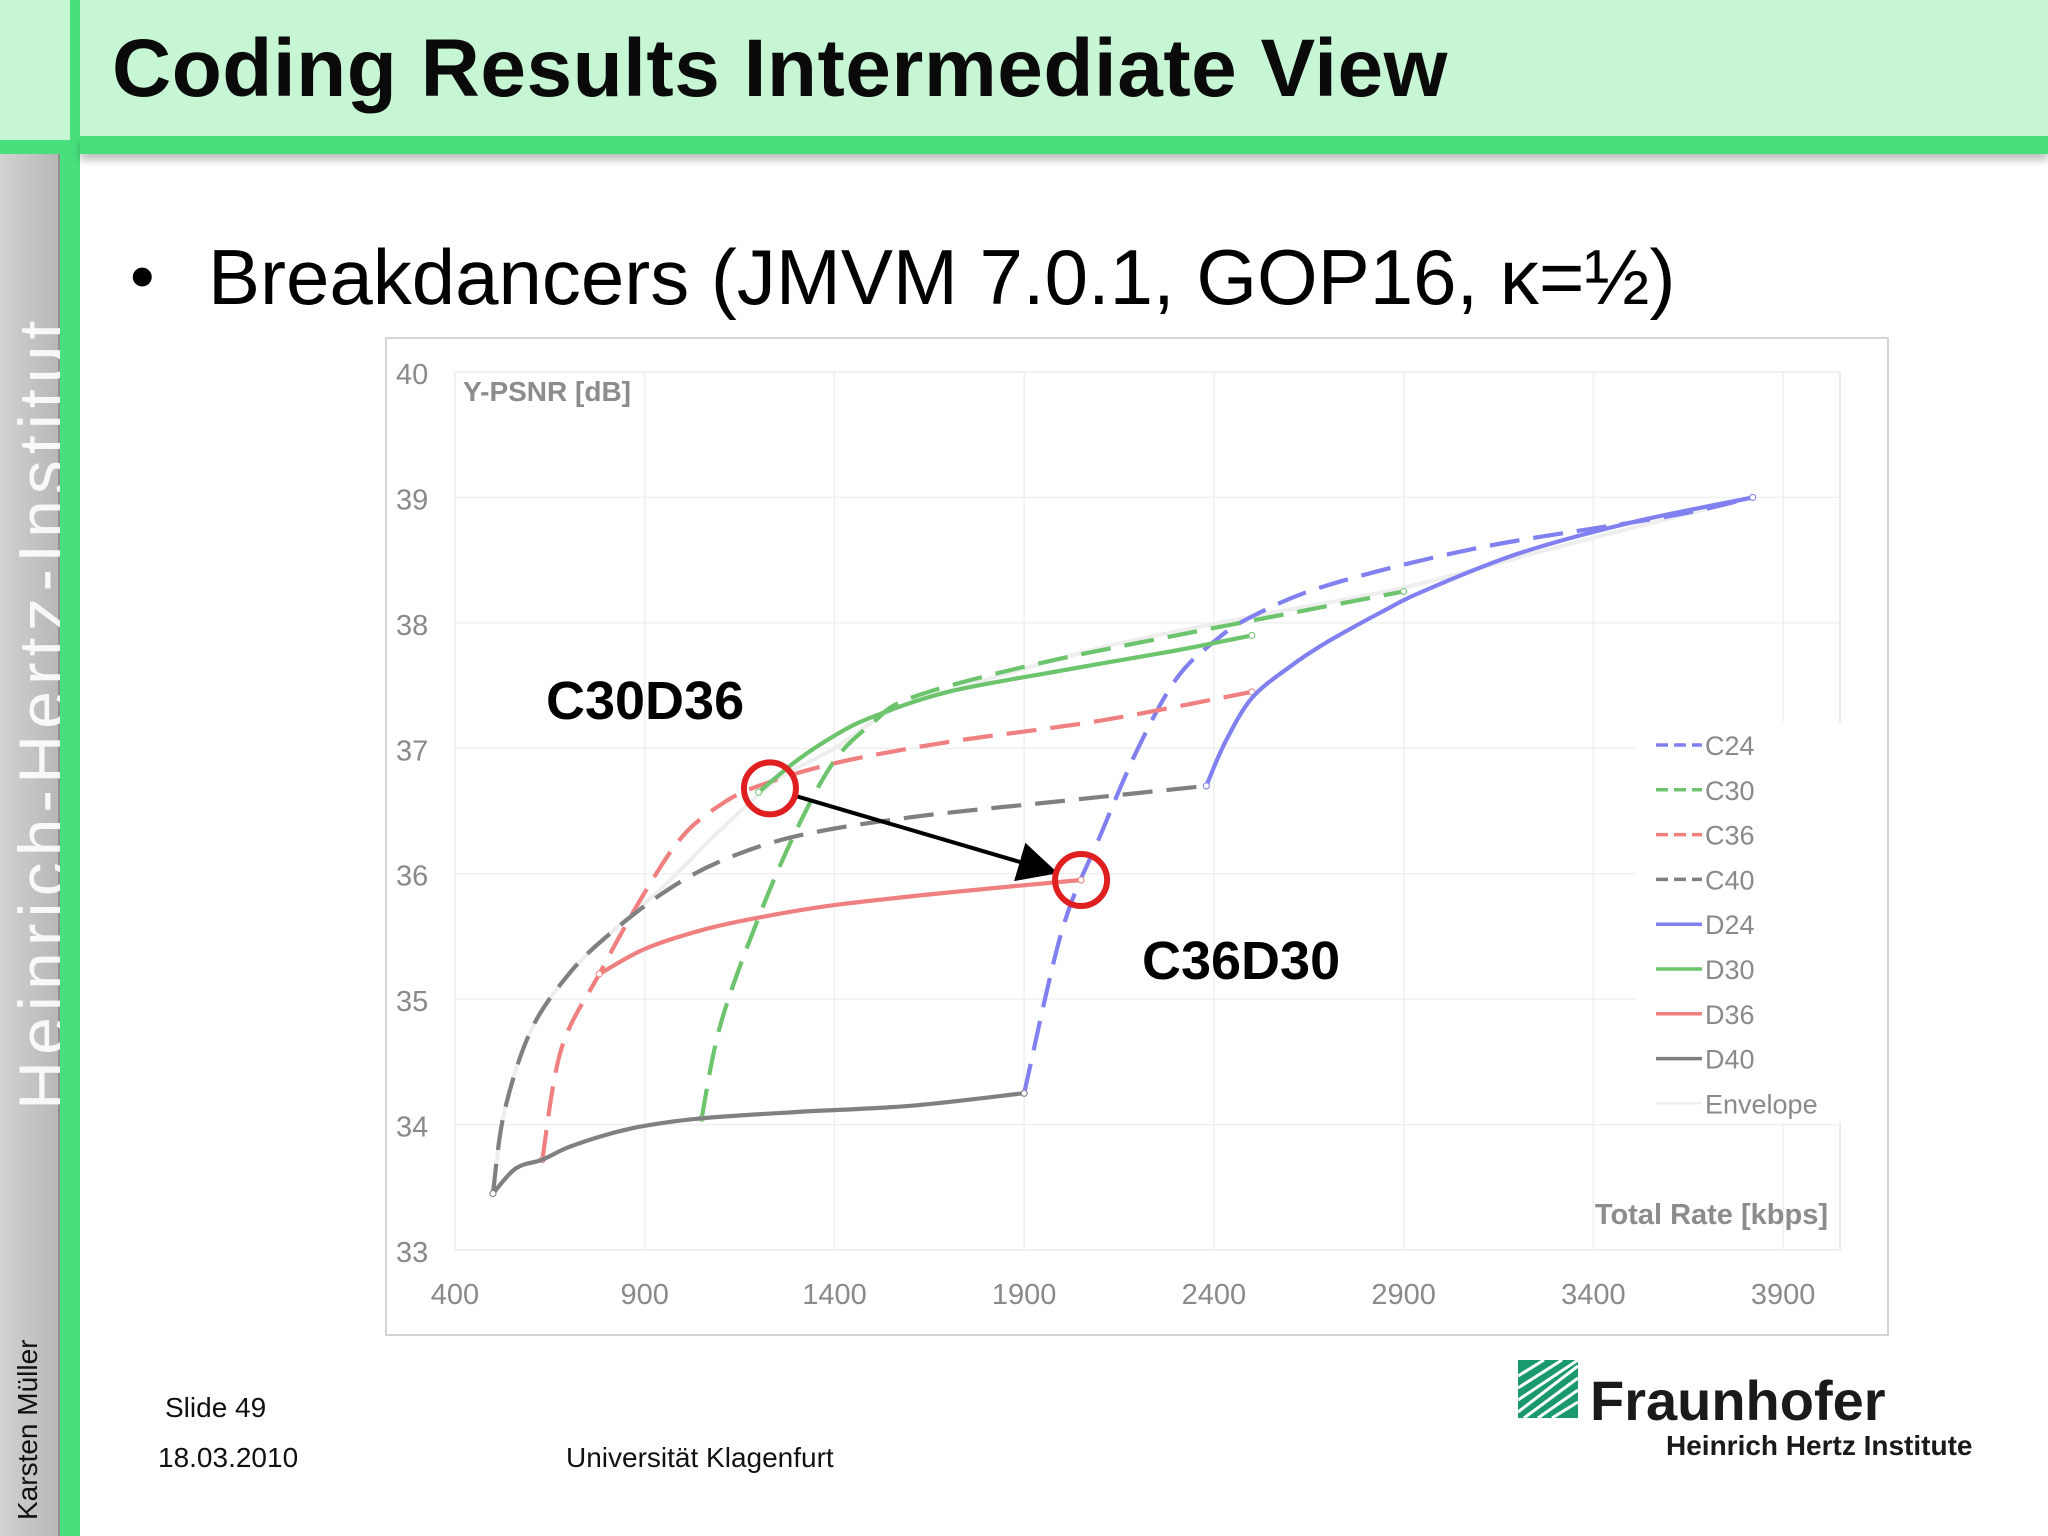  What do you see at coordinates (1730, 1015) in the screenshot?
I see `legend-label-d36: D36` at bounding box center [1730, 1015].